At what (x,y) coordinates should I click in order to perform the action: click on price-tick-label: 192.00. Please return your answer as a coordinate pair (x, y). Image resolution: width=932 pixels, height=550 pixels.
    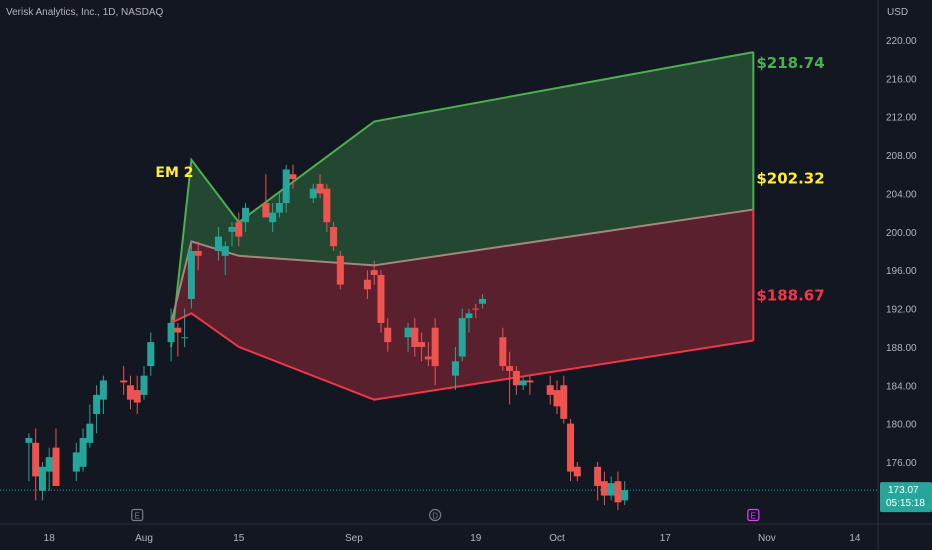
    Looking at the image, I should click on (901, 310).